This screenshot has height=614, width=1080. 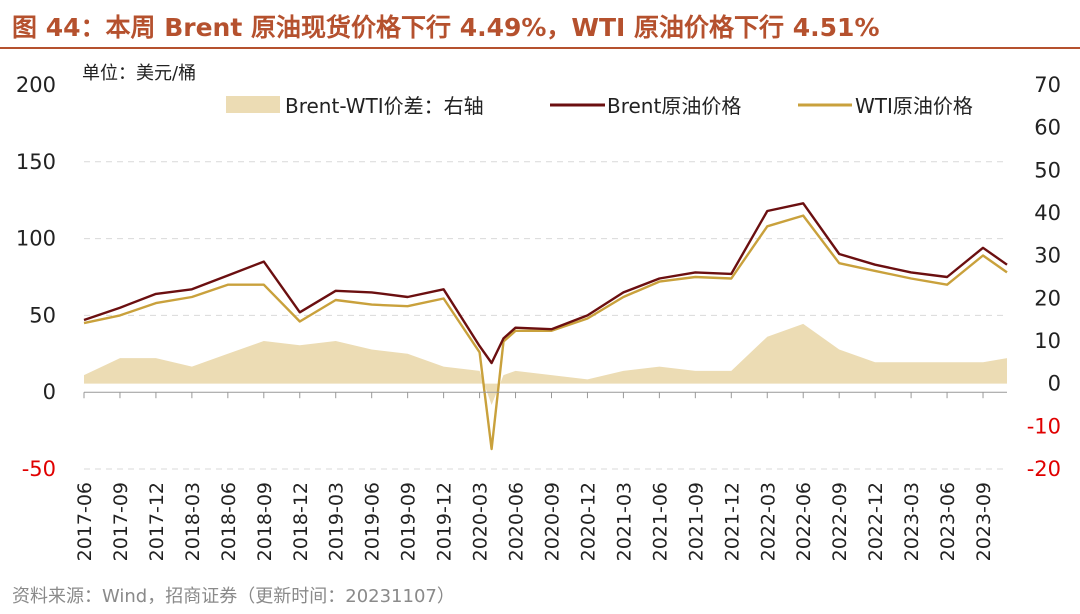 What do you see at coordinates (732, 521) in the screenshot?
I see `x-tick-label: 2021-12` at bounding box center [732, 521].